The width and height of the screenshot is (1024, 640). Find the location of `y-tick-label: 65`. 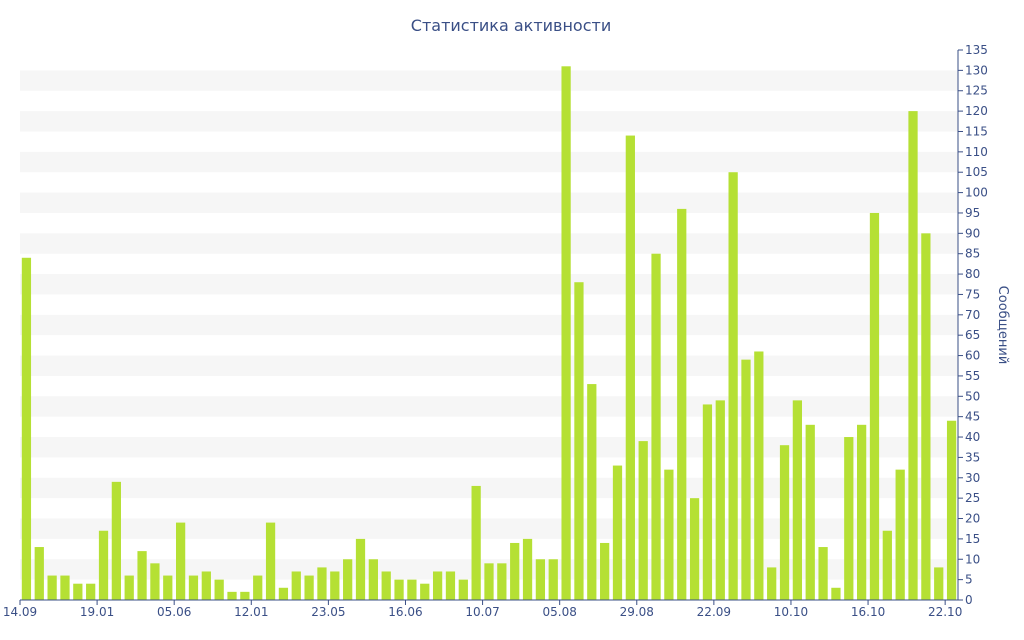

y-tick-label: 65 is located at coordinates (972, 335).